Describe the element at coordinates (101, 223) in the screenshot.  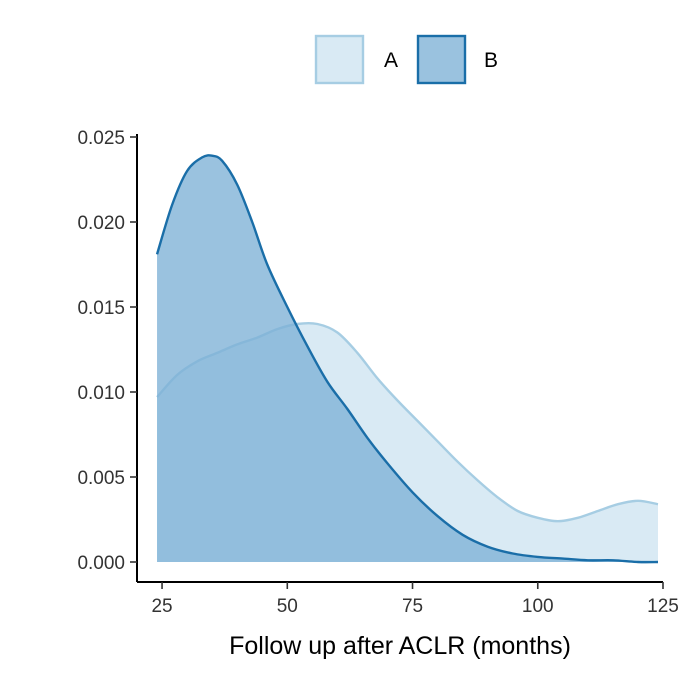
I see `y-tick-label: 0.020` at that location.